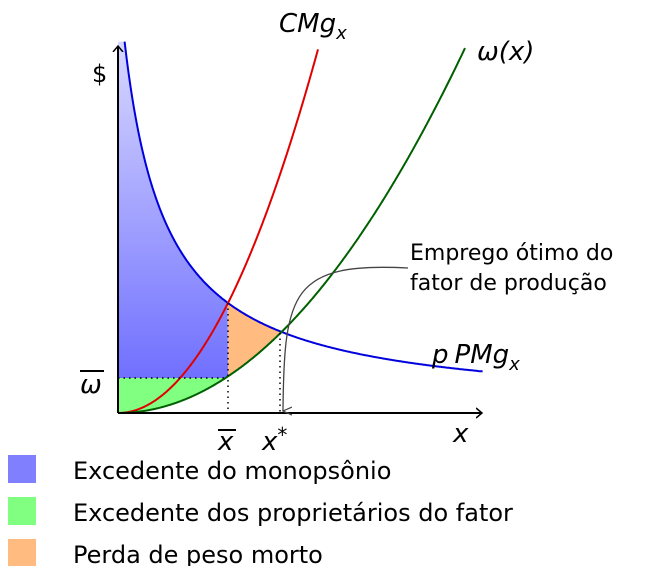  I want to click on annotation: Emprego ótimo do, so click(511, 253).